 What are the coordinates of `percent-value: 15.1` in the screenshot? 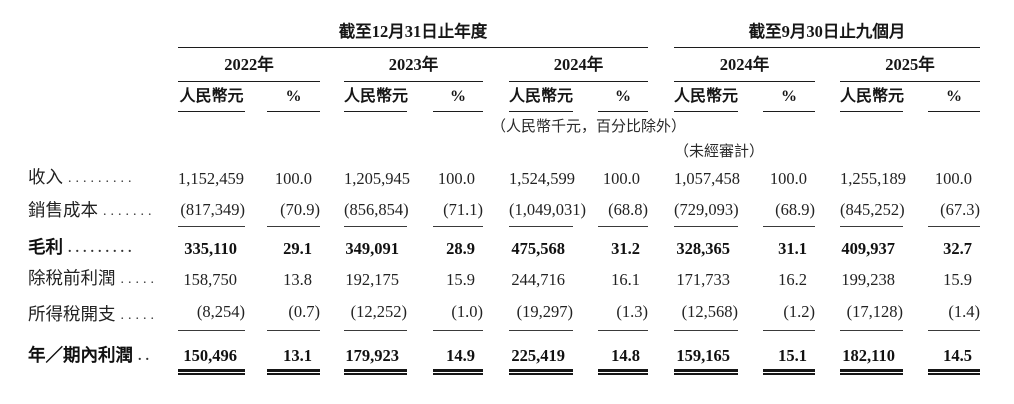 It's located at (789, 360).